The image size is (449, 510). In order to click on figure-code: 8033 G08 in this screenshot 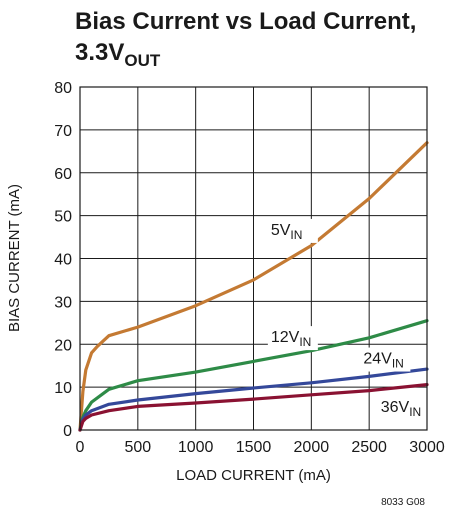, I will do `click(403, 502)`.